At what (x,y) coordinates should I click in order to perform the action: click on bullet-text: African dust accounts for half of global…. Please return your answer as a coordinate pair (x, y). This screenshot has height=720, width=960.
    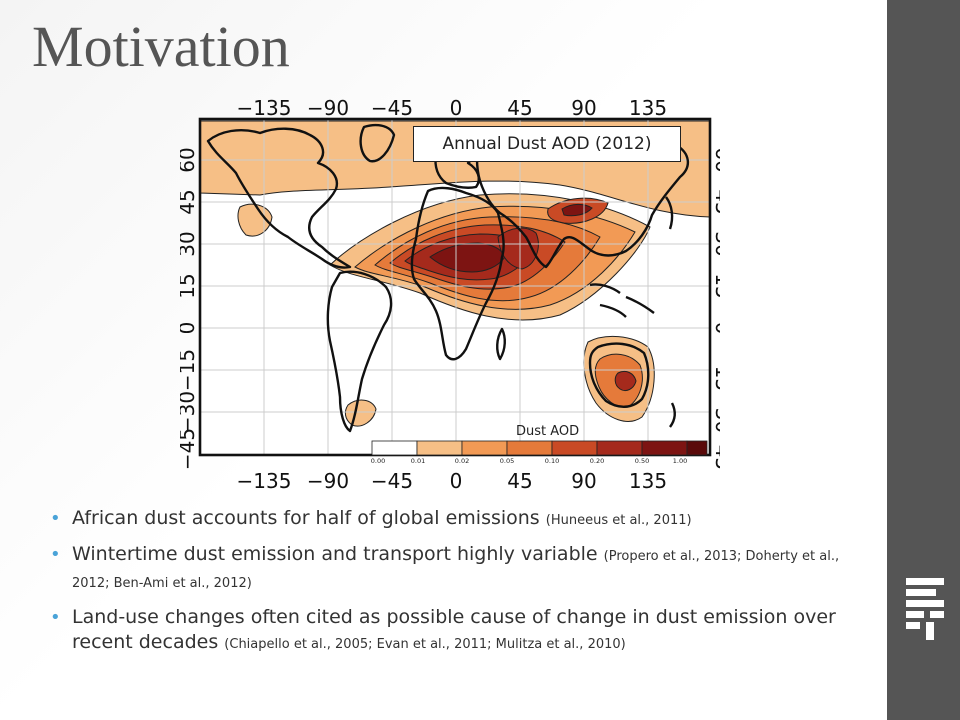
    Looking at the image, I should click on (306, 518).